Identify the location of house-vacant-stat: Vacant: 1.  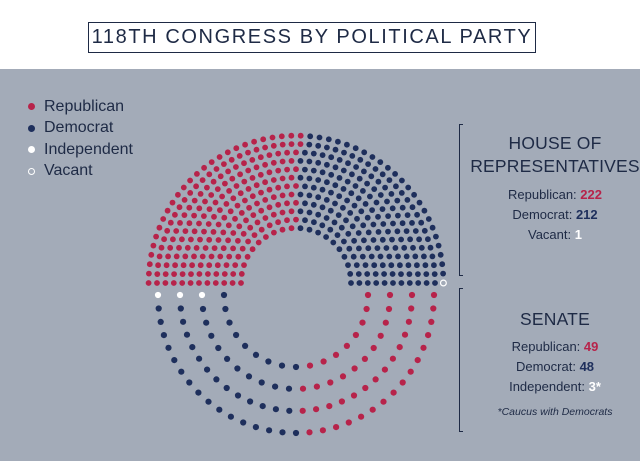
(555, 235).